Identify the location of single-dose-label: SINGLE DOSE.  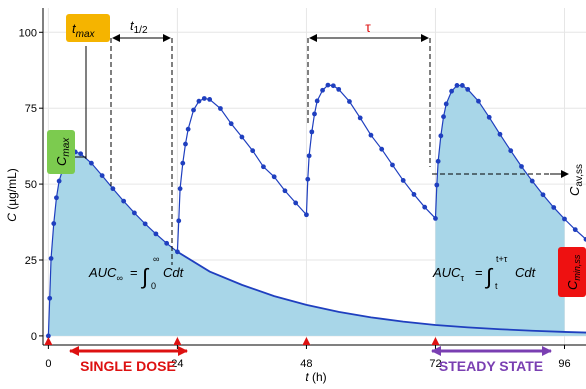
(128, 366).